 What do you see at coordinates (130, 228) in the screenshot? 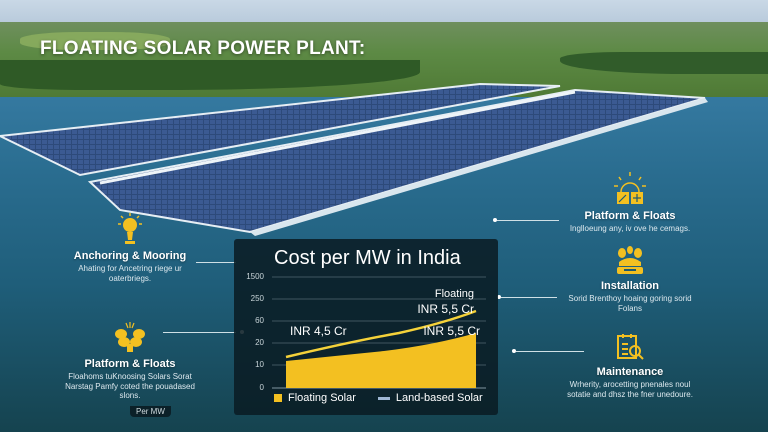
I see `lightbulb-icon` at bounding box center [130, 228].